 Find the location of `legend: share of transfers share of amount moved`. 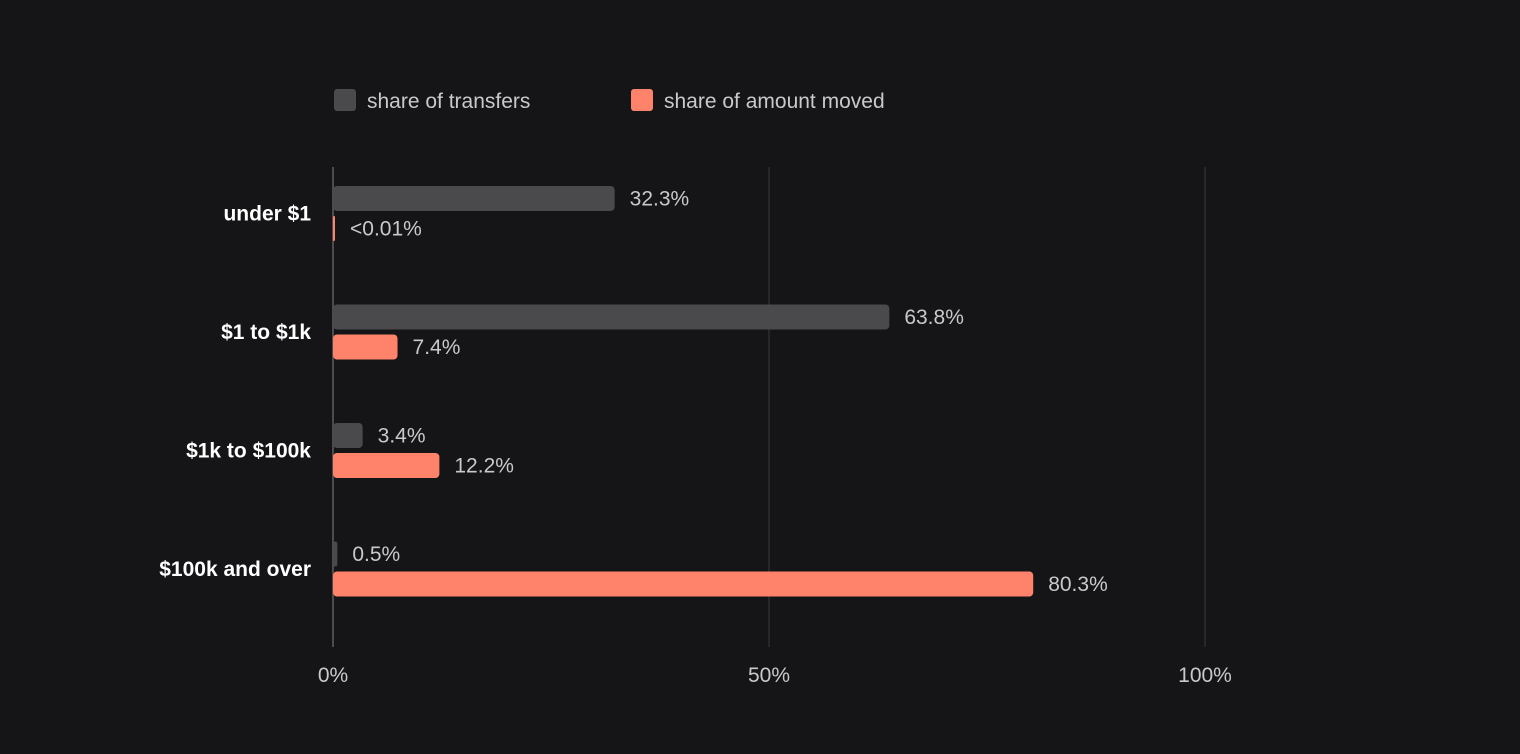

legend: share of transfers share of amount moved is located at coordinates (609, 101).